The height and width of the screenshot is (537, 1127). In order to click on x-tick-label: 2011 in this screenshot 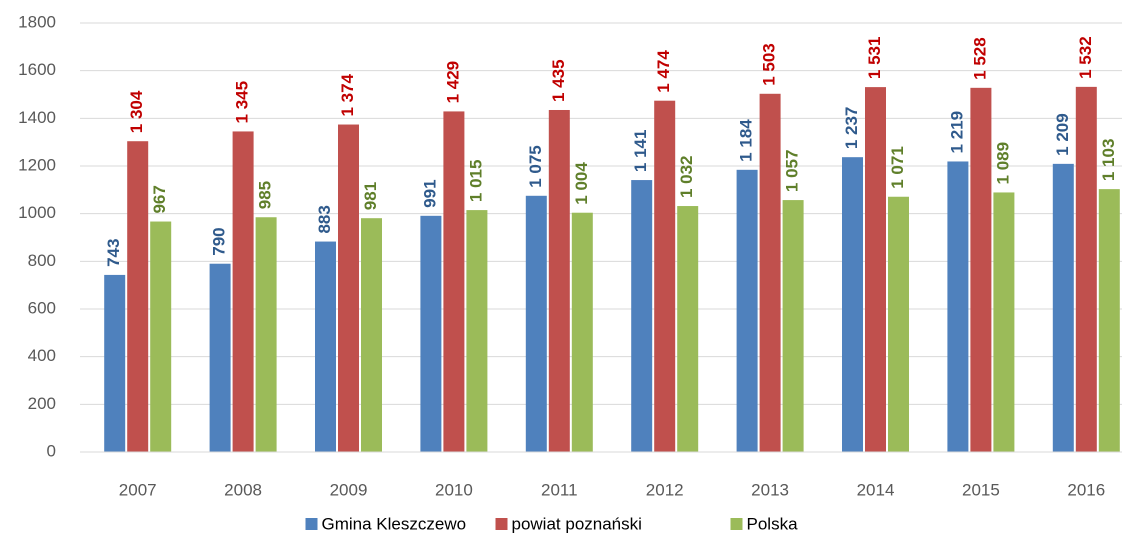, I will do `click(559, 489)`.